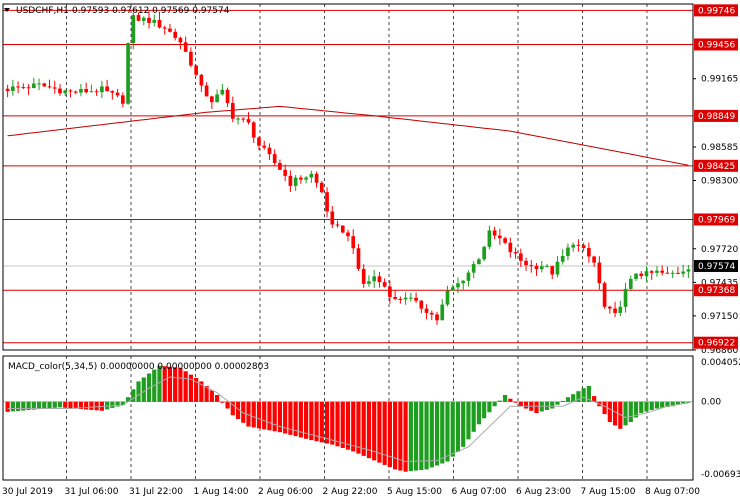 This screenshot has width=740, height=500. What do you see at coordinates (7, 10) in the screenshot?
I see `chevron-down-icon` at bounding box center [7, 10].